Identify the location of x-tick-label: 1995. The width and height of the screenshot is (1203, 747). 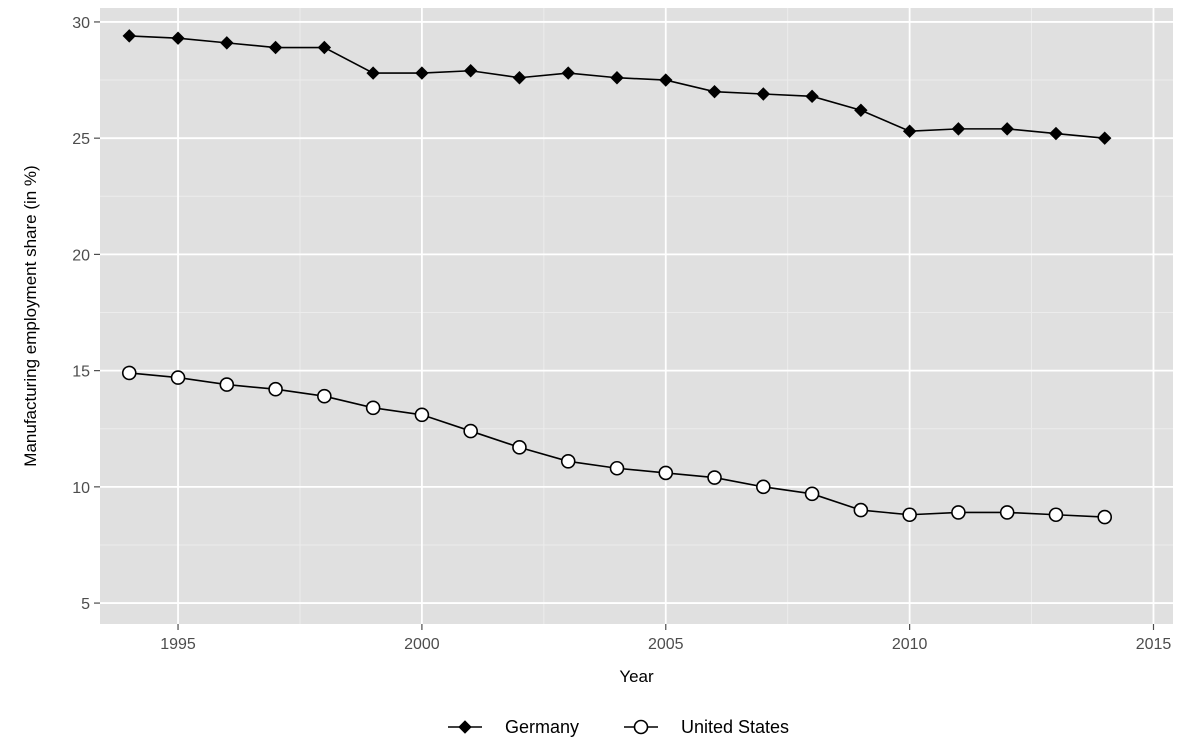
(178, 644).